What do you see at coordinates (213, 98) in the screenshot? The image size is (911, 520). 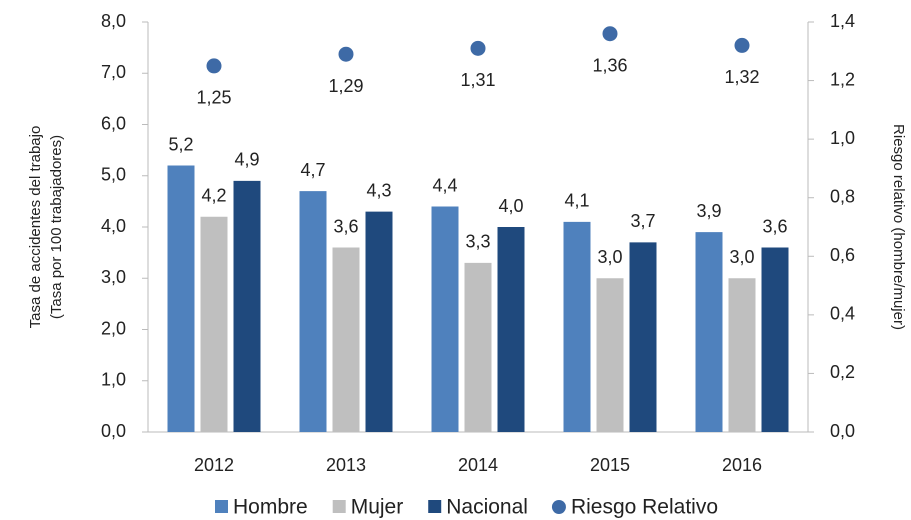 I see `data-label: 1,25` at bounding box center [213, 98].